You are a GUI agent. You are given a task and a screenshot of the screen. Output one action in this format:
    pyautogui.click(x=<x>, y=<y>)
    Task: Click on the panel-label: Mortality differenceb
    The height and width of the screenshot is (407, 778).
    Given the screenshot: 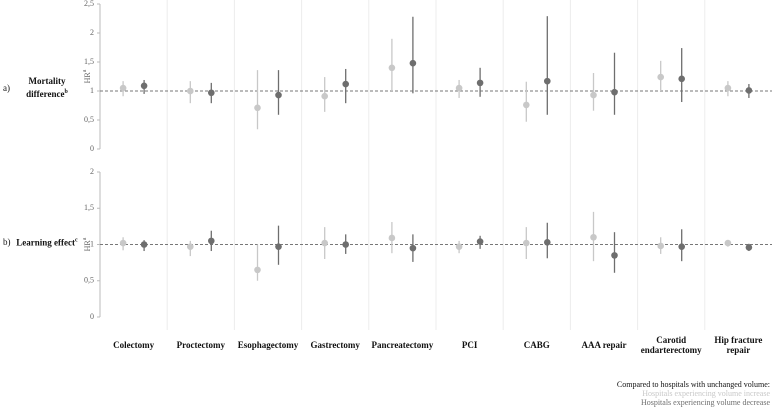 What is the action you would take?
    pyautogui.click(x=47, y=88)
    